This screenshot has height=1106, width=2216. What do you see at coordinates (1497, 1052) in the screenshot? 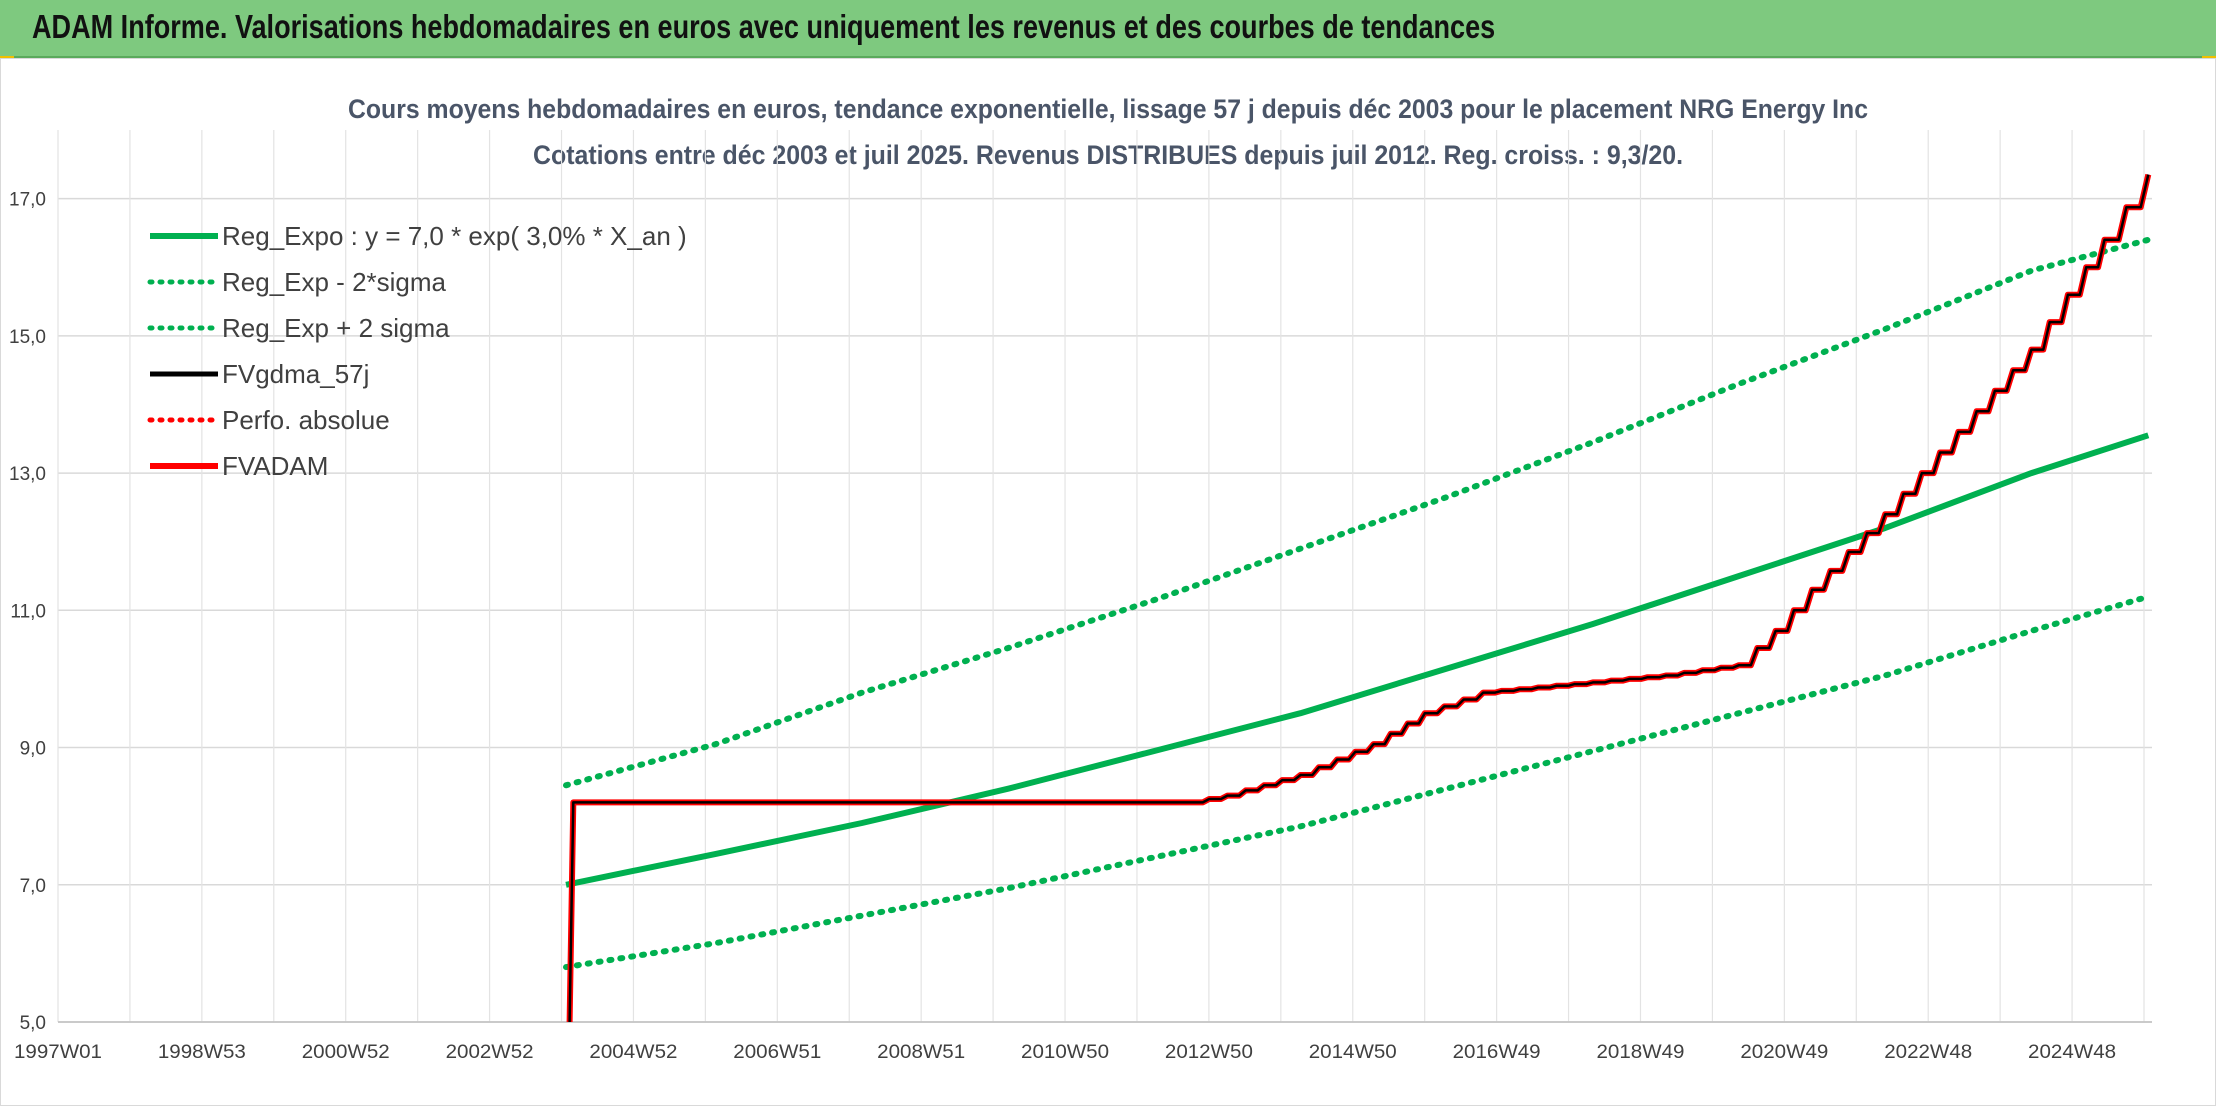
I see `x-tick-label: 2016W49` at bounding box center [1497, 1052].